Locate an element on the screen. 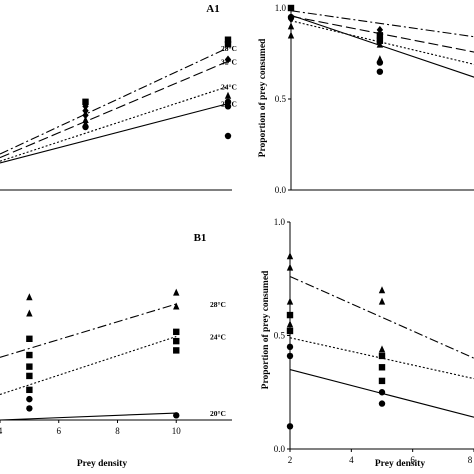 The height and width of the screenshot is (474, 474). panel-label: A1 is located at coordinates (212, 9).